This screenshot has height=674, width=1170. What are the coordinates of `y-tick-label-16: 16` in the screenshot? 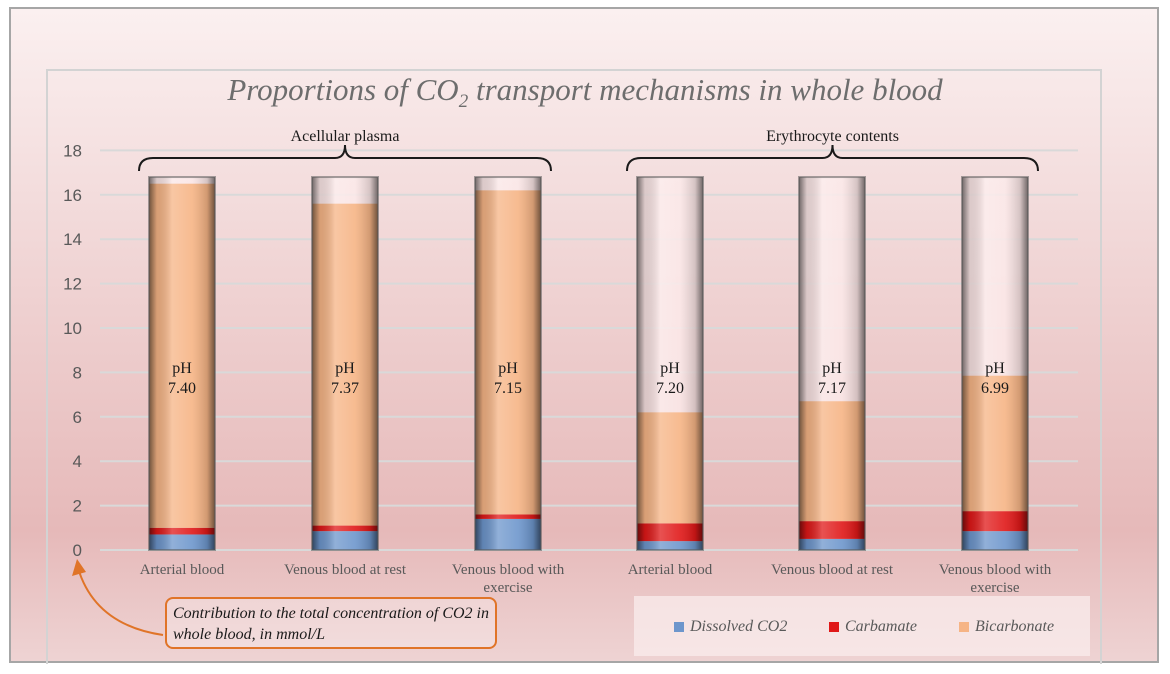 It's located at (72, 195).